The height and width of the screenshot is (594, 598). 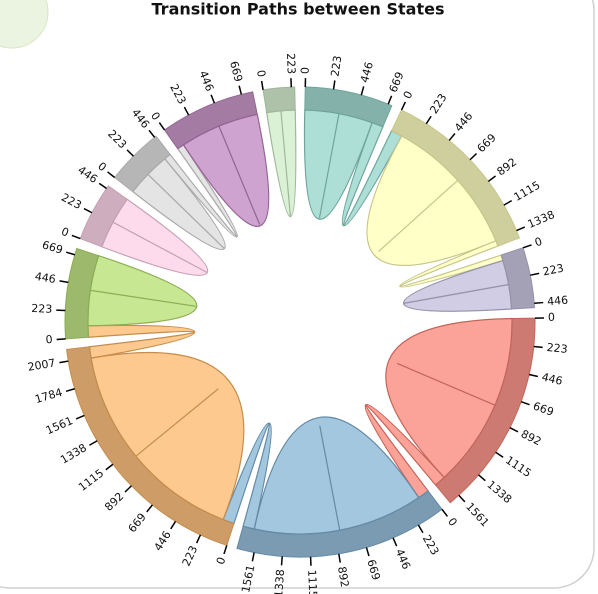 What do you see at coordinates (458, 285) in the screenshot?
I see `chord-ribbon` at bounding box center [458, 285].